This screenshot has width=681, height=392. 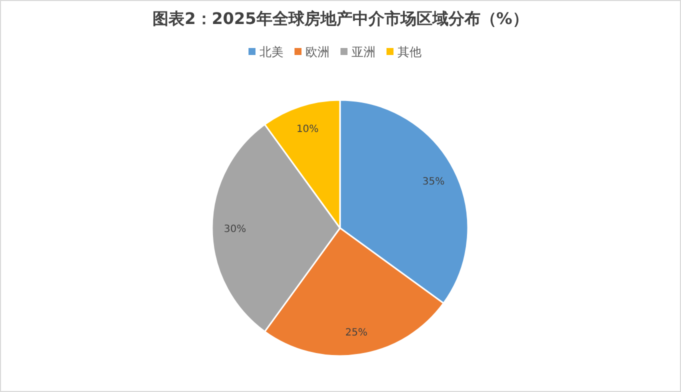 I want to click on data-label: 10%, so click(x=307, y=130).